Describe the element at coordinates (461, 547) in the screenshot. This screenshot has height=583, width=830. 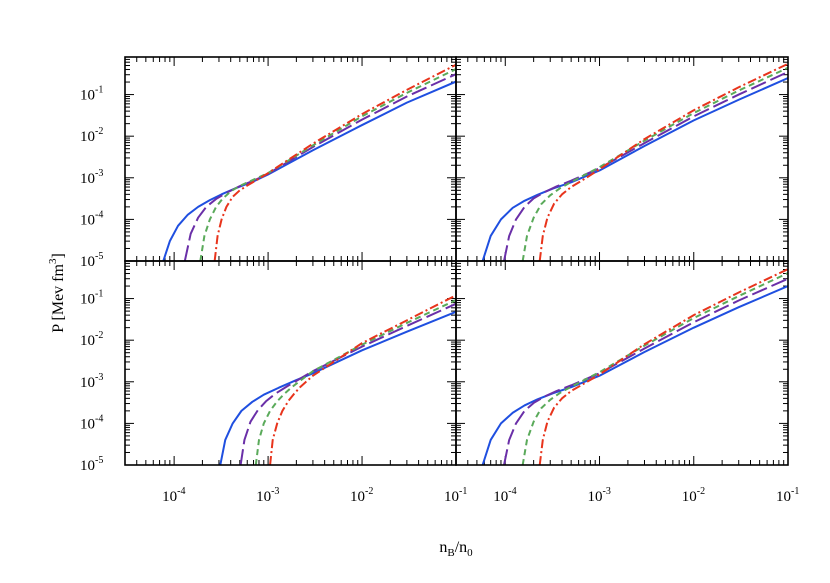
I see `x-axis-title-mid: /n` at that location.